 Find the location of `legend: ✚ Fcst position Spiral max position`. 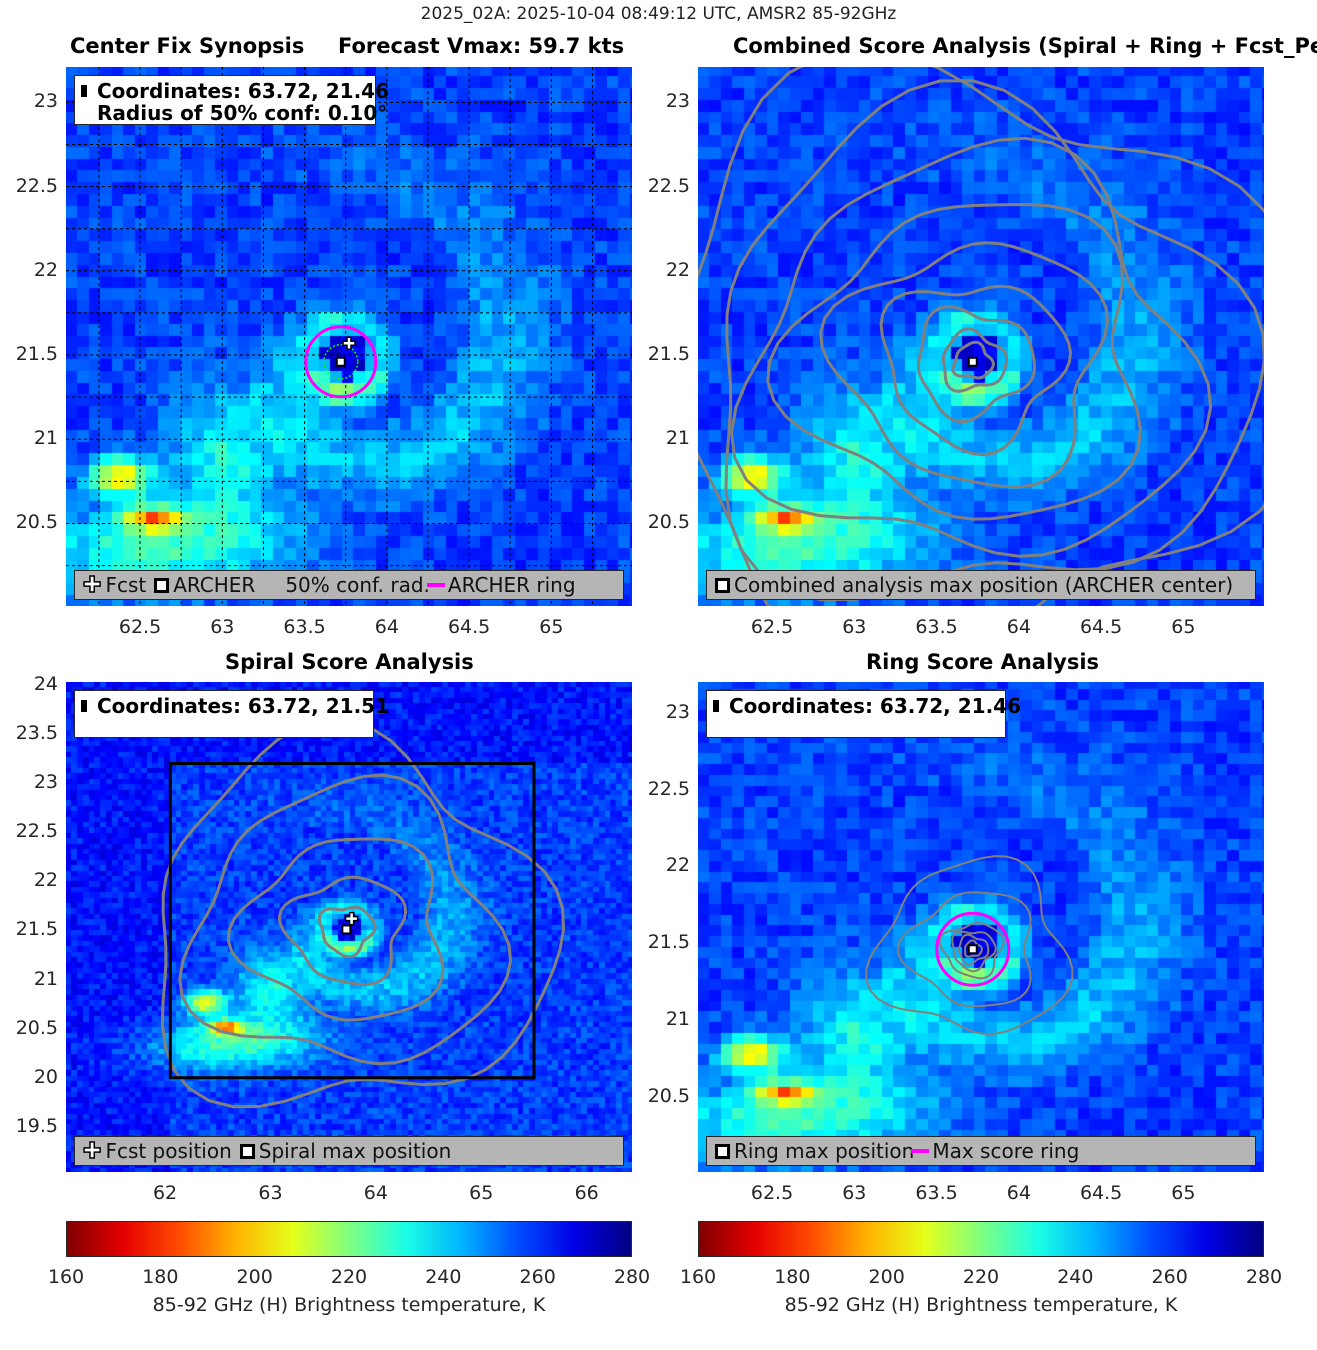

legend: ✚ Fcst position Spiral max position is located at coordinates (349, 1151).